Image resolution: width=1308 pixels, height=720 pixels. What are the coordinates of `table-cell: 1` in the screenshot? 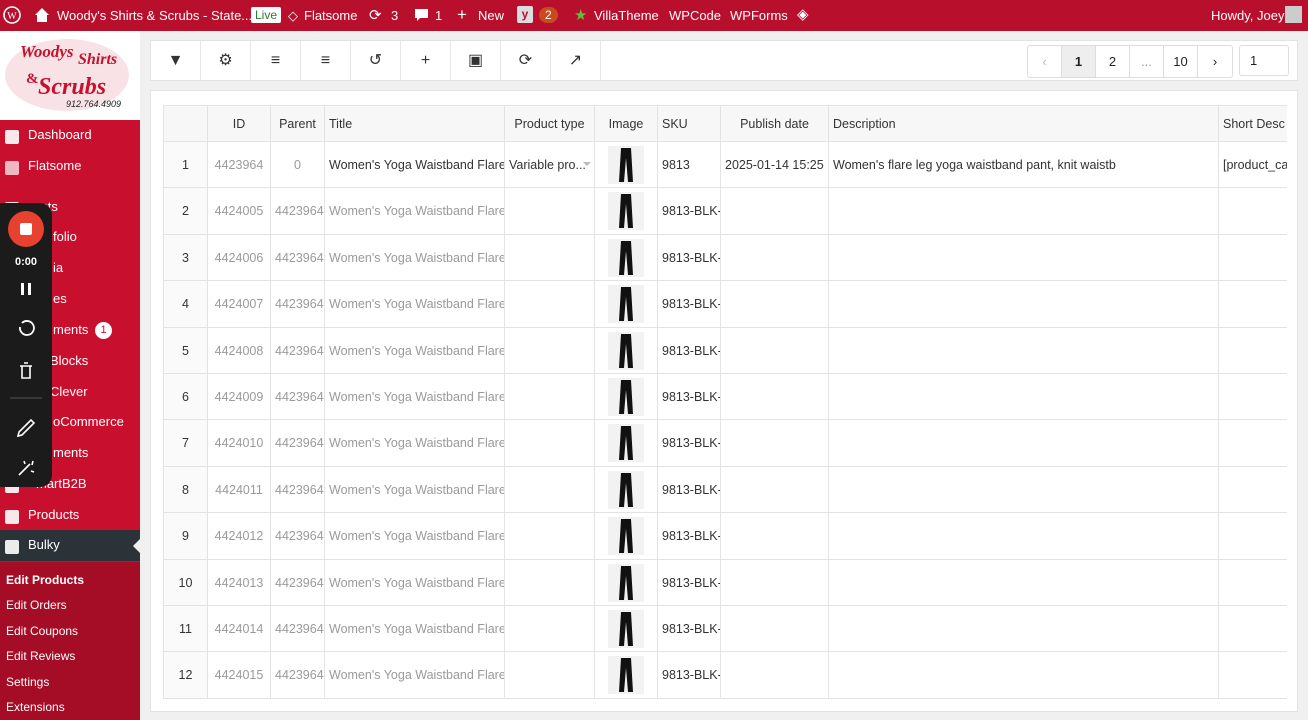 It's located at (185, 165).